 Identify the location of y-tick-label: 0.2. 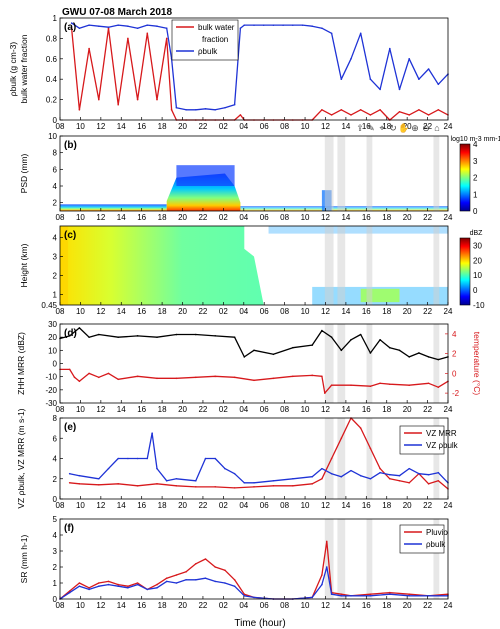
(52, 100).